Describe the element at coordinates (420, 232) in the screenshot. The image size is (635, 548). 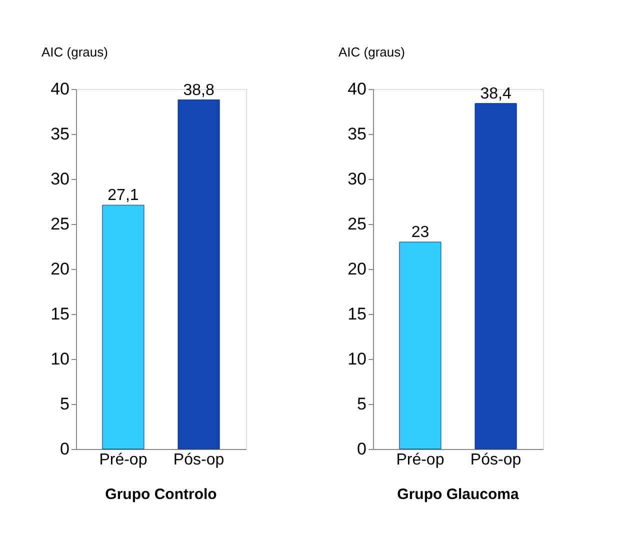
I see `data-label: 23` at that location.